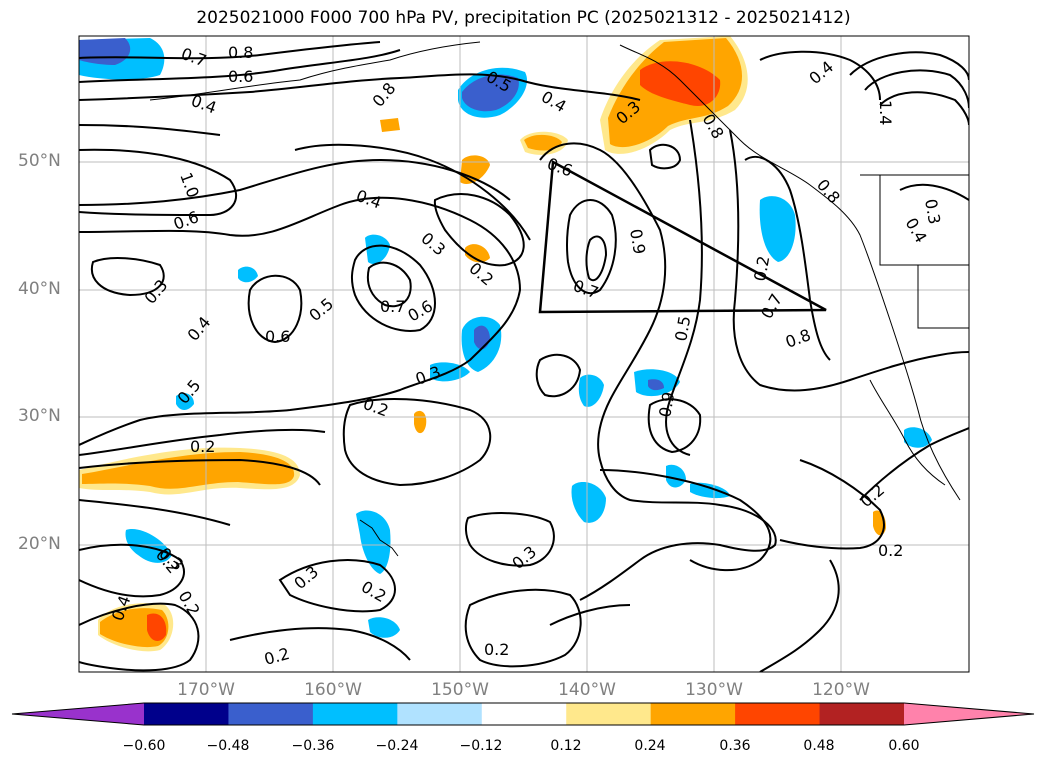  Describe the element at coordinates (392, 306) in the screenshot. I see `contour-label: 0.7` at that location.